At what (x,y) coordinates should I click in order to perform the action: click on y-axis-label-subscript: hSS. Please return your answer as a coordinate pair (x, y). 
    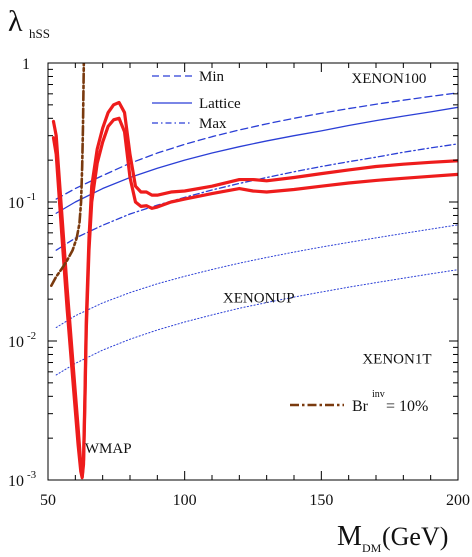
    Looking at the image, I should click on (39, 33).